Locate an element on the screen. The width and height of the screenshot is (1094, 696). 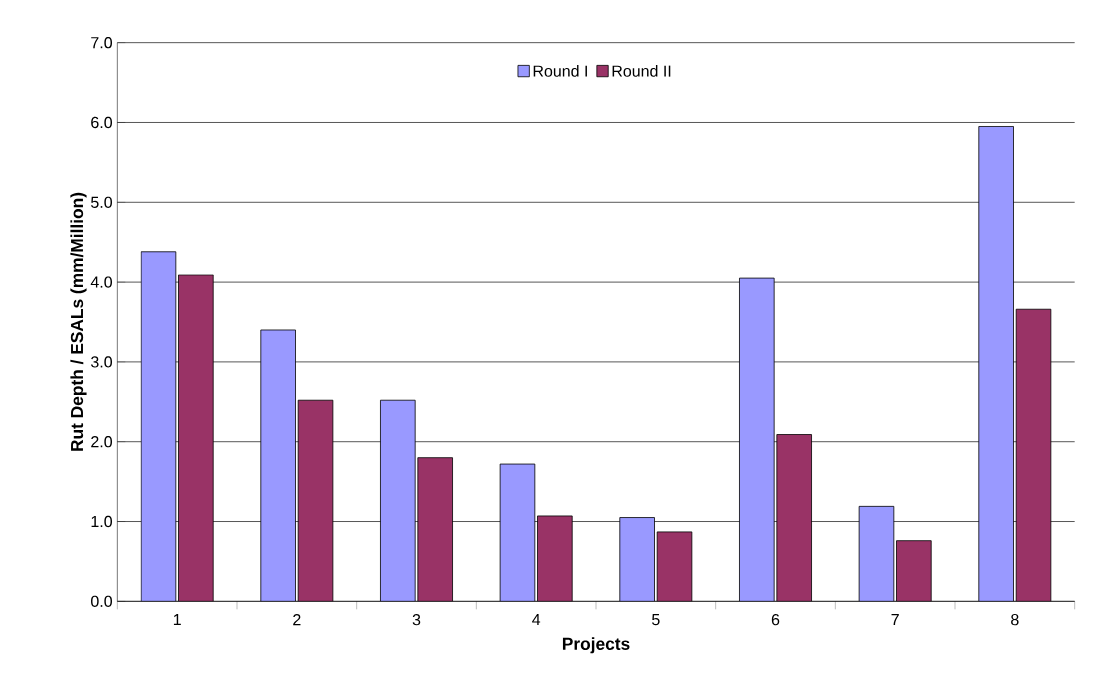
y-tick-label: 6.0 is located at coordinates (102, 122).